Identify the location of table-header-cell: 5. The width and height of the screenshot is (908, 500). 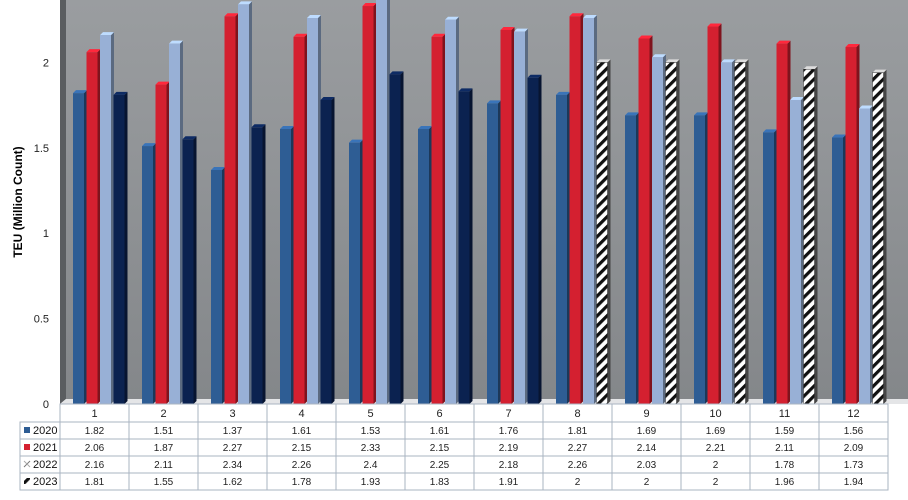
(370, 414).